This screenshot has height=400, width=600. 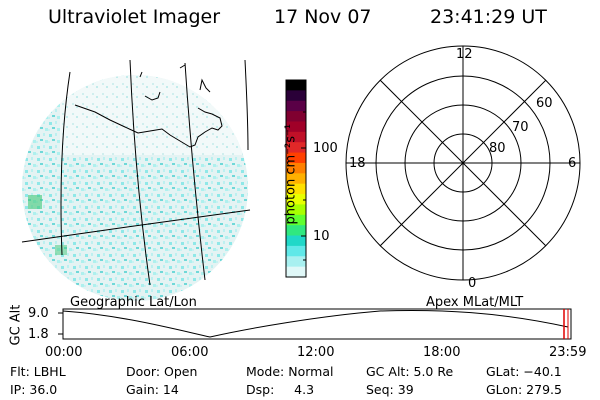 What do you see at coordinates (152, 389) in the screenshot?
I see `gain-info: Gain: 14` at bounding box center [152, 389].